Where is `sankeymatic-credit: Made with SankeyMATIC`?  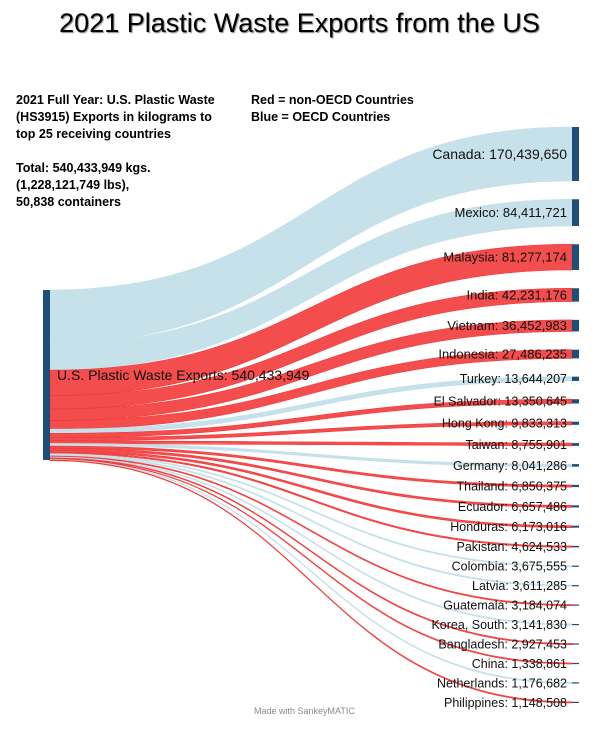 sankeymatic-credit: Made with SankeyMATIC is located at coordinates (304, 711).